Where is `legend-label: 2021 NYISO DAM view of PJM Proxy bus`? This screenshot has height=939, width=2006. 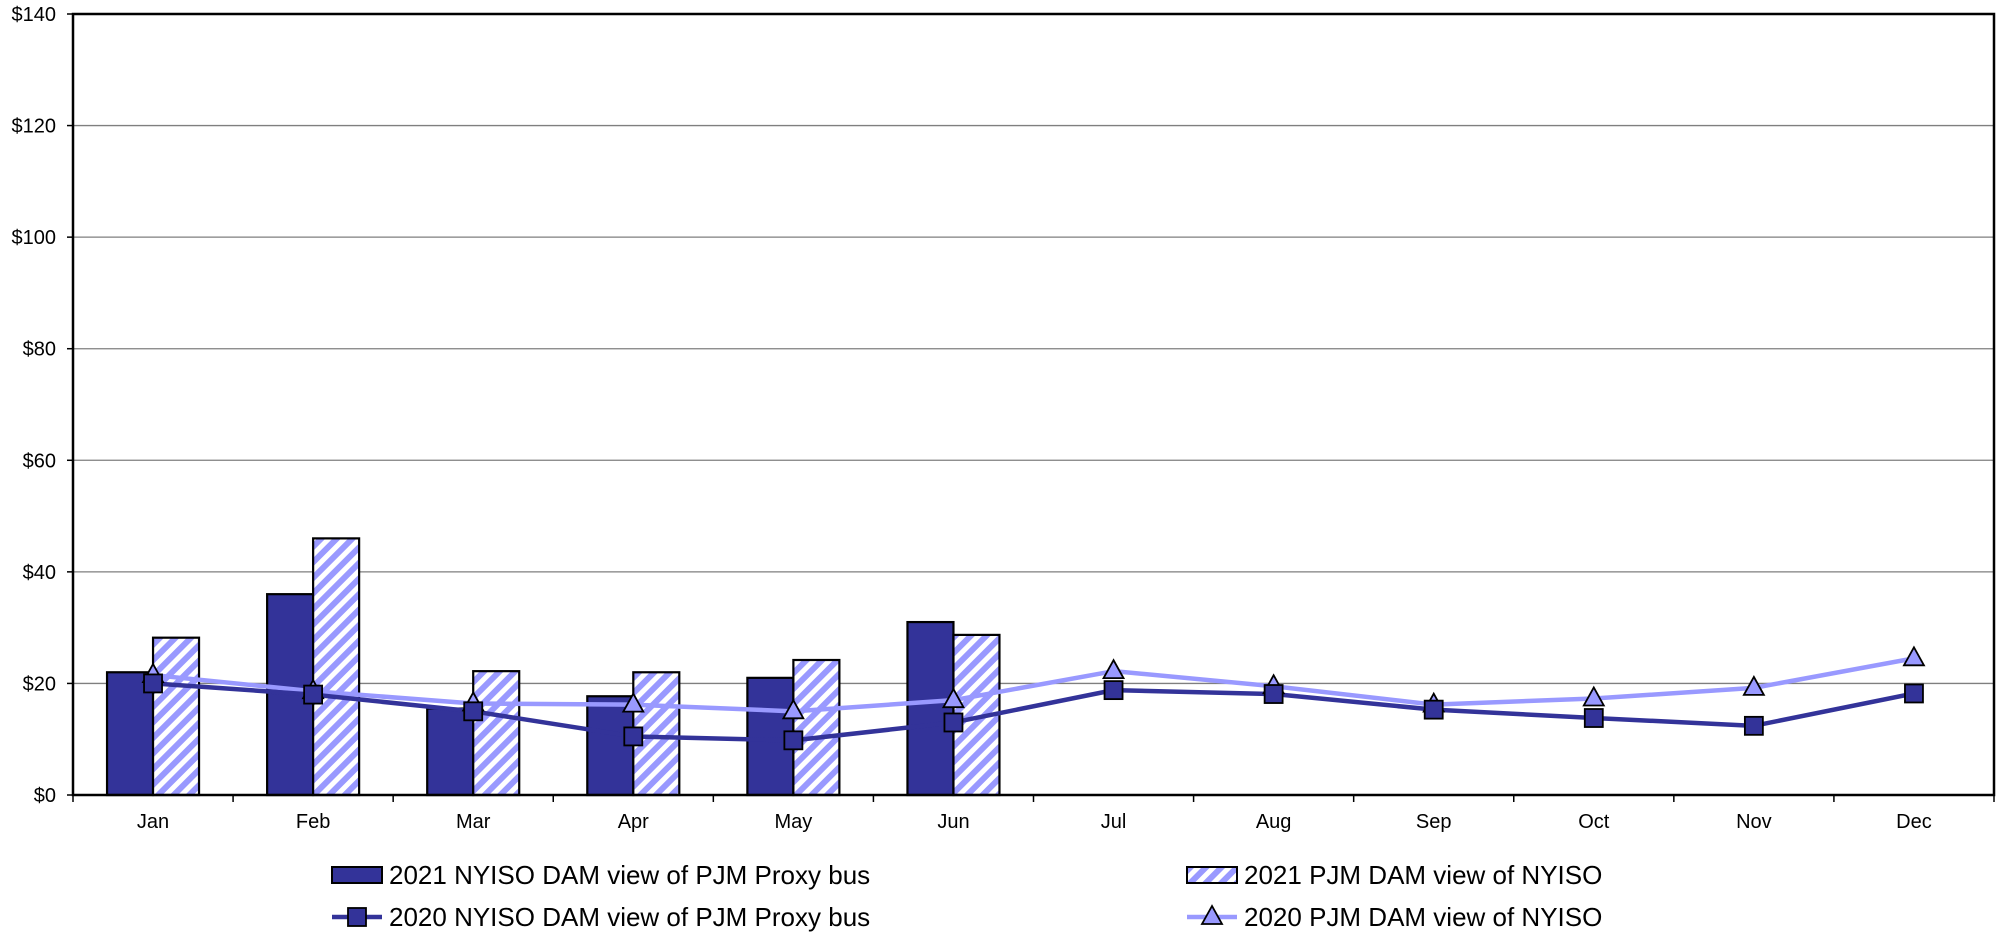 legend-label: 2021 NYISO DAM view of PJM Proxy bus is located at coordinates (629, 875).